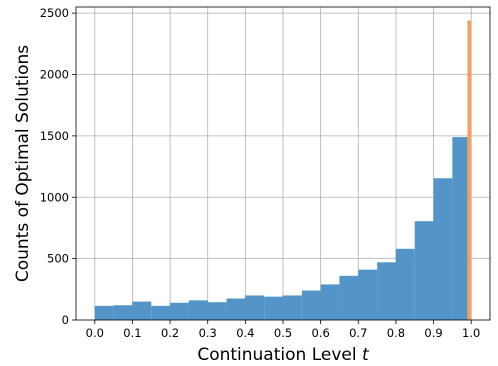 The width and height of the screenshot is (498, 366). I want to click on y-tick-label: 1500, so click(54, 136).